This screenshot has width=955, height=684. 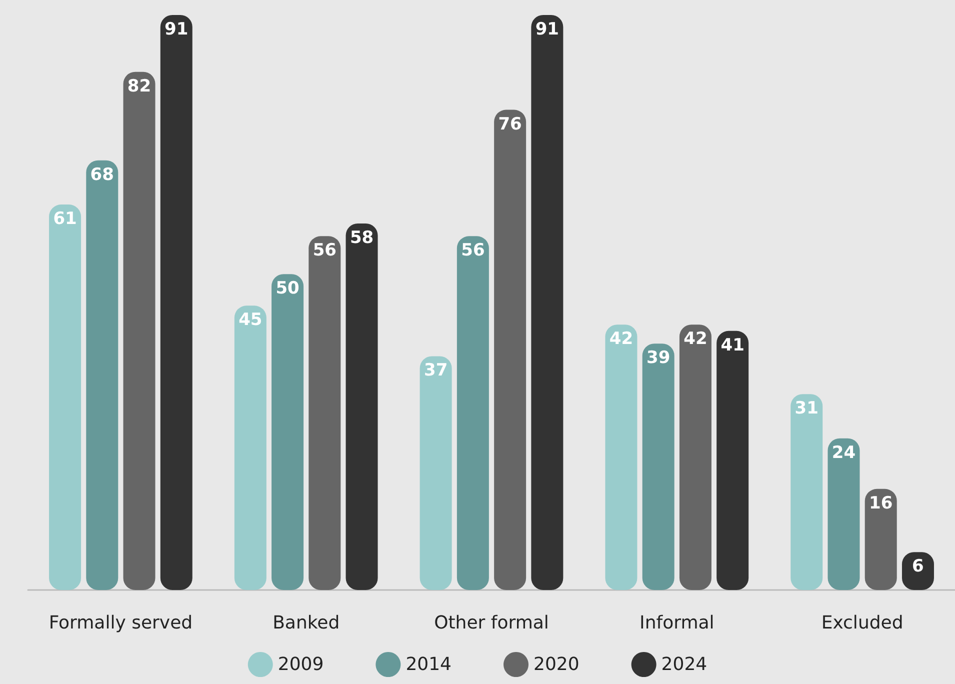 What do you see at coordinates (436, 370) in the screenshot?
I see `data-label: 37` at bounding box center [436, 370].